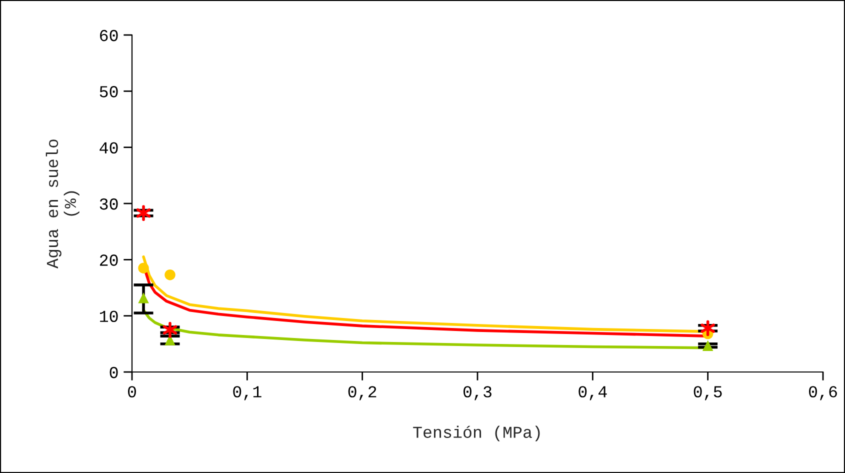  I want to click on x-tick-label: 0, so click(132, 392).